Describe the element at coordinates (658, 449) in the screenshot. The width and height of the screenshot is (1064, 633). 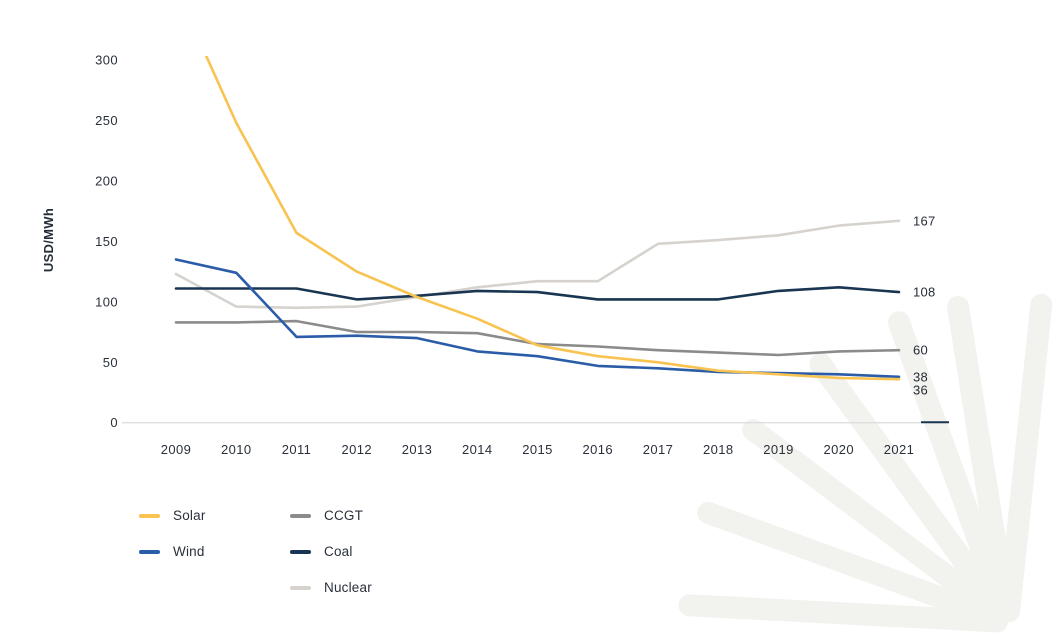
I see `x-tick-label: 2017` at that location.